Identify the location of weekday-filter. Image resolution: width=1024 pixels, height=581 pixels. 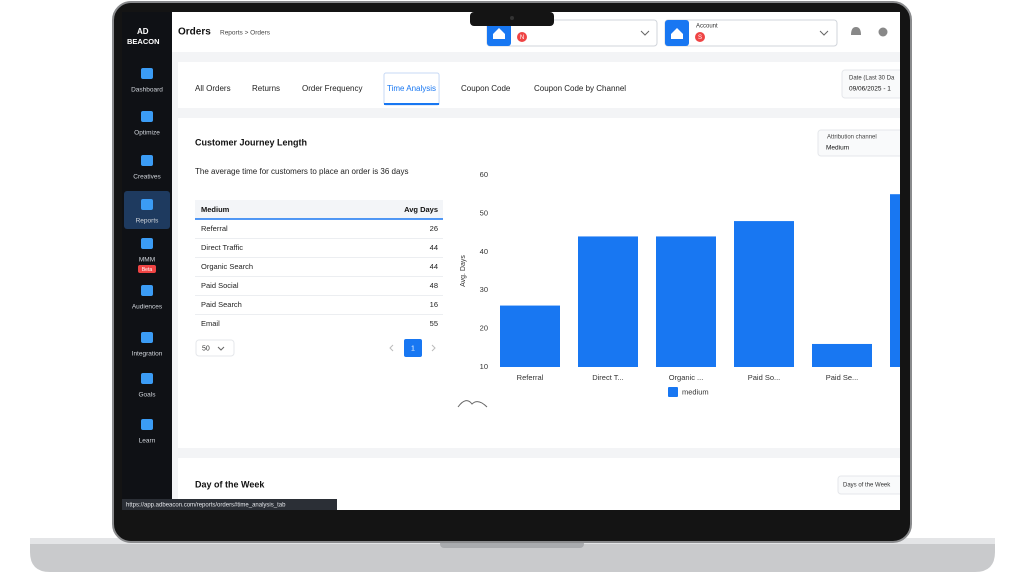
(872, 485).